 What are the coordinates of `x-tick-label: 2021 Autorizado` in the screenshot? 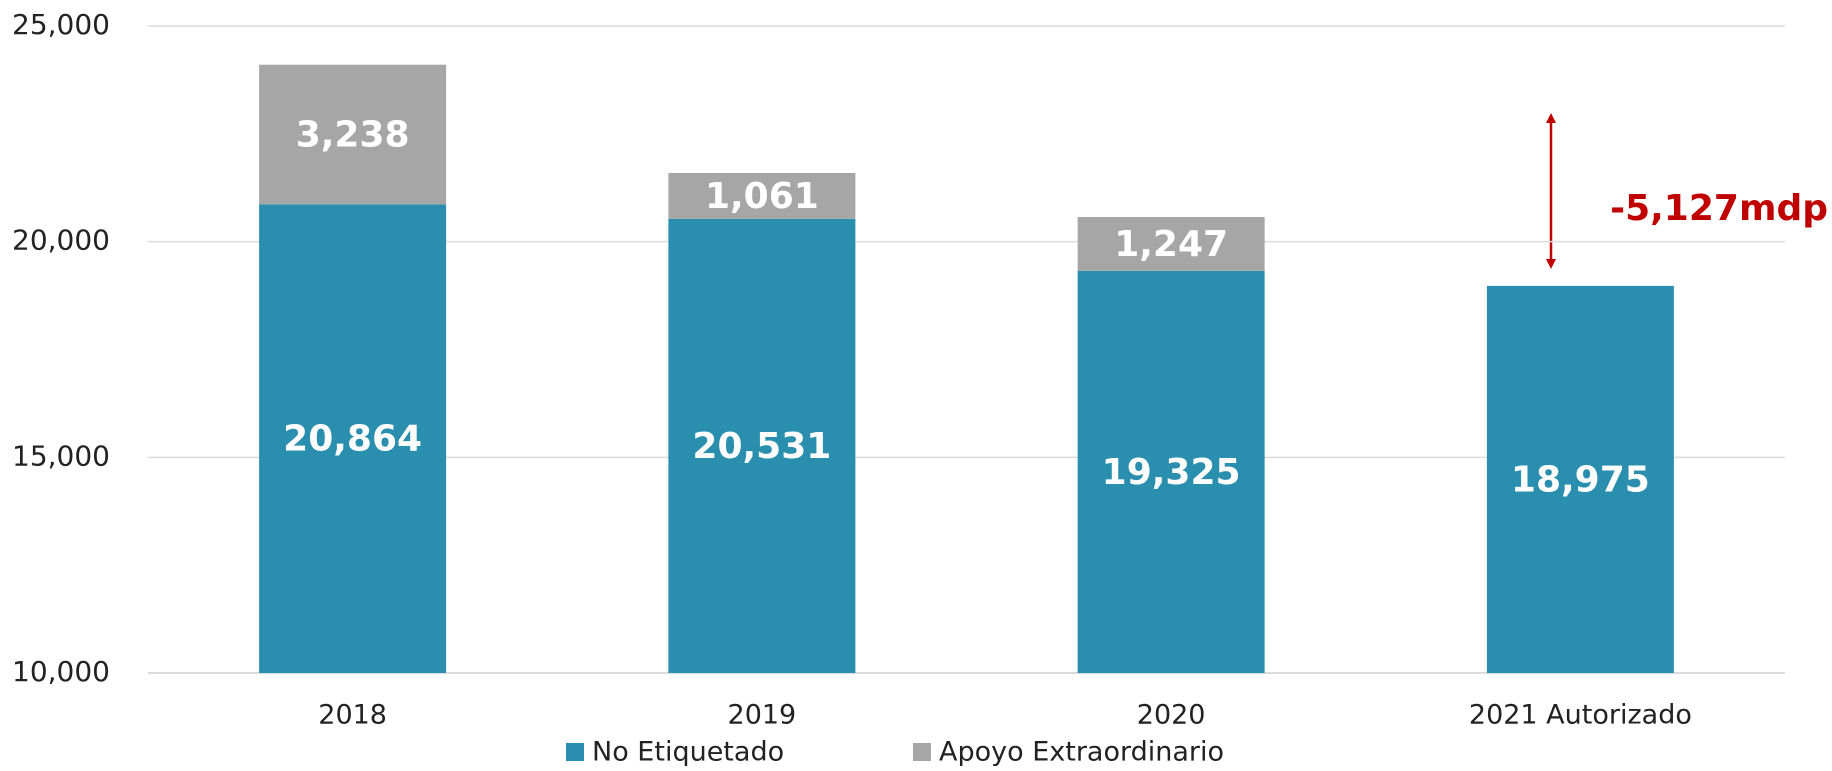 It's located at (1580, 715).